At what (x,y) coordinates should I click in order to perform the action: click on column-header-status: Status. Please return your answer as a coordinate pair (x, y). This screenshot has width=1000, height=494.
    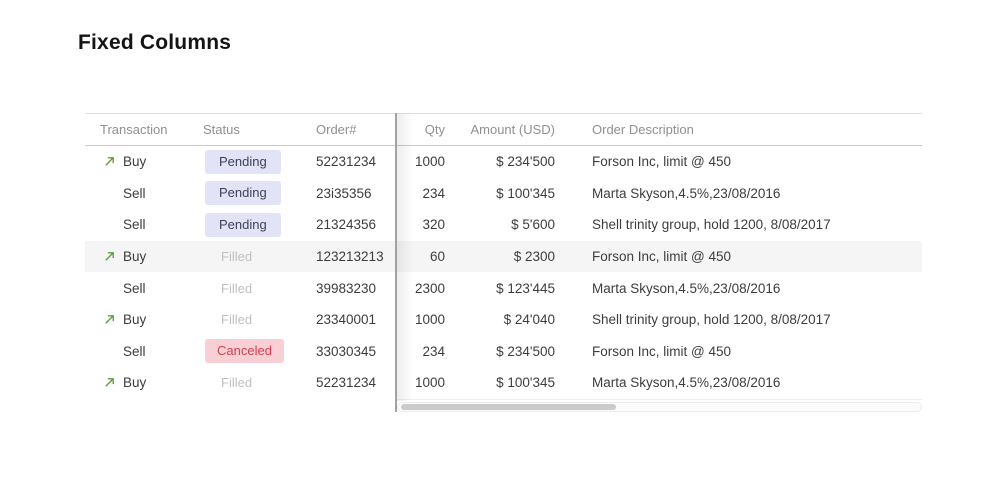
    Looking at the image, I should click on (221, 129).